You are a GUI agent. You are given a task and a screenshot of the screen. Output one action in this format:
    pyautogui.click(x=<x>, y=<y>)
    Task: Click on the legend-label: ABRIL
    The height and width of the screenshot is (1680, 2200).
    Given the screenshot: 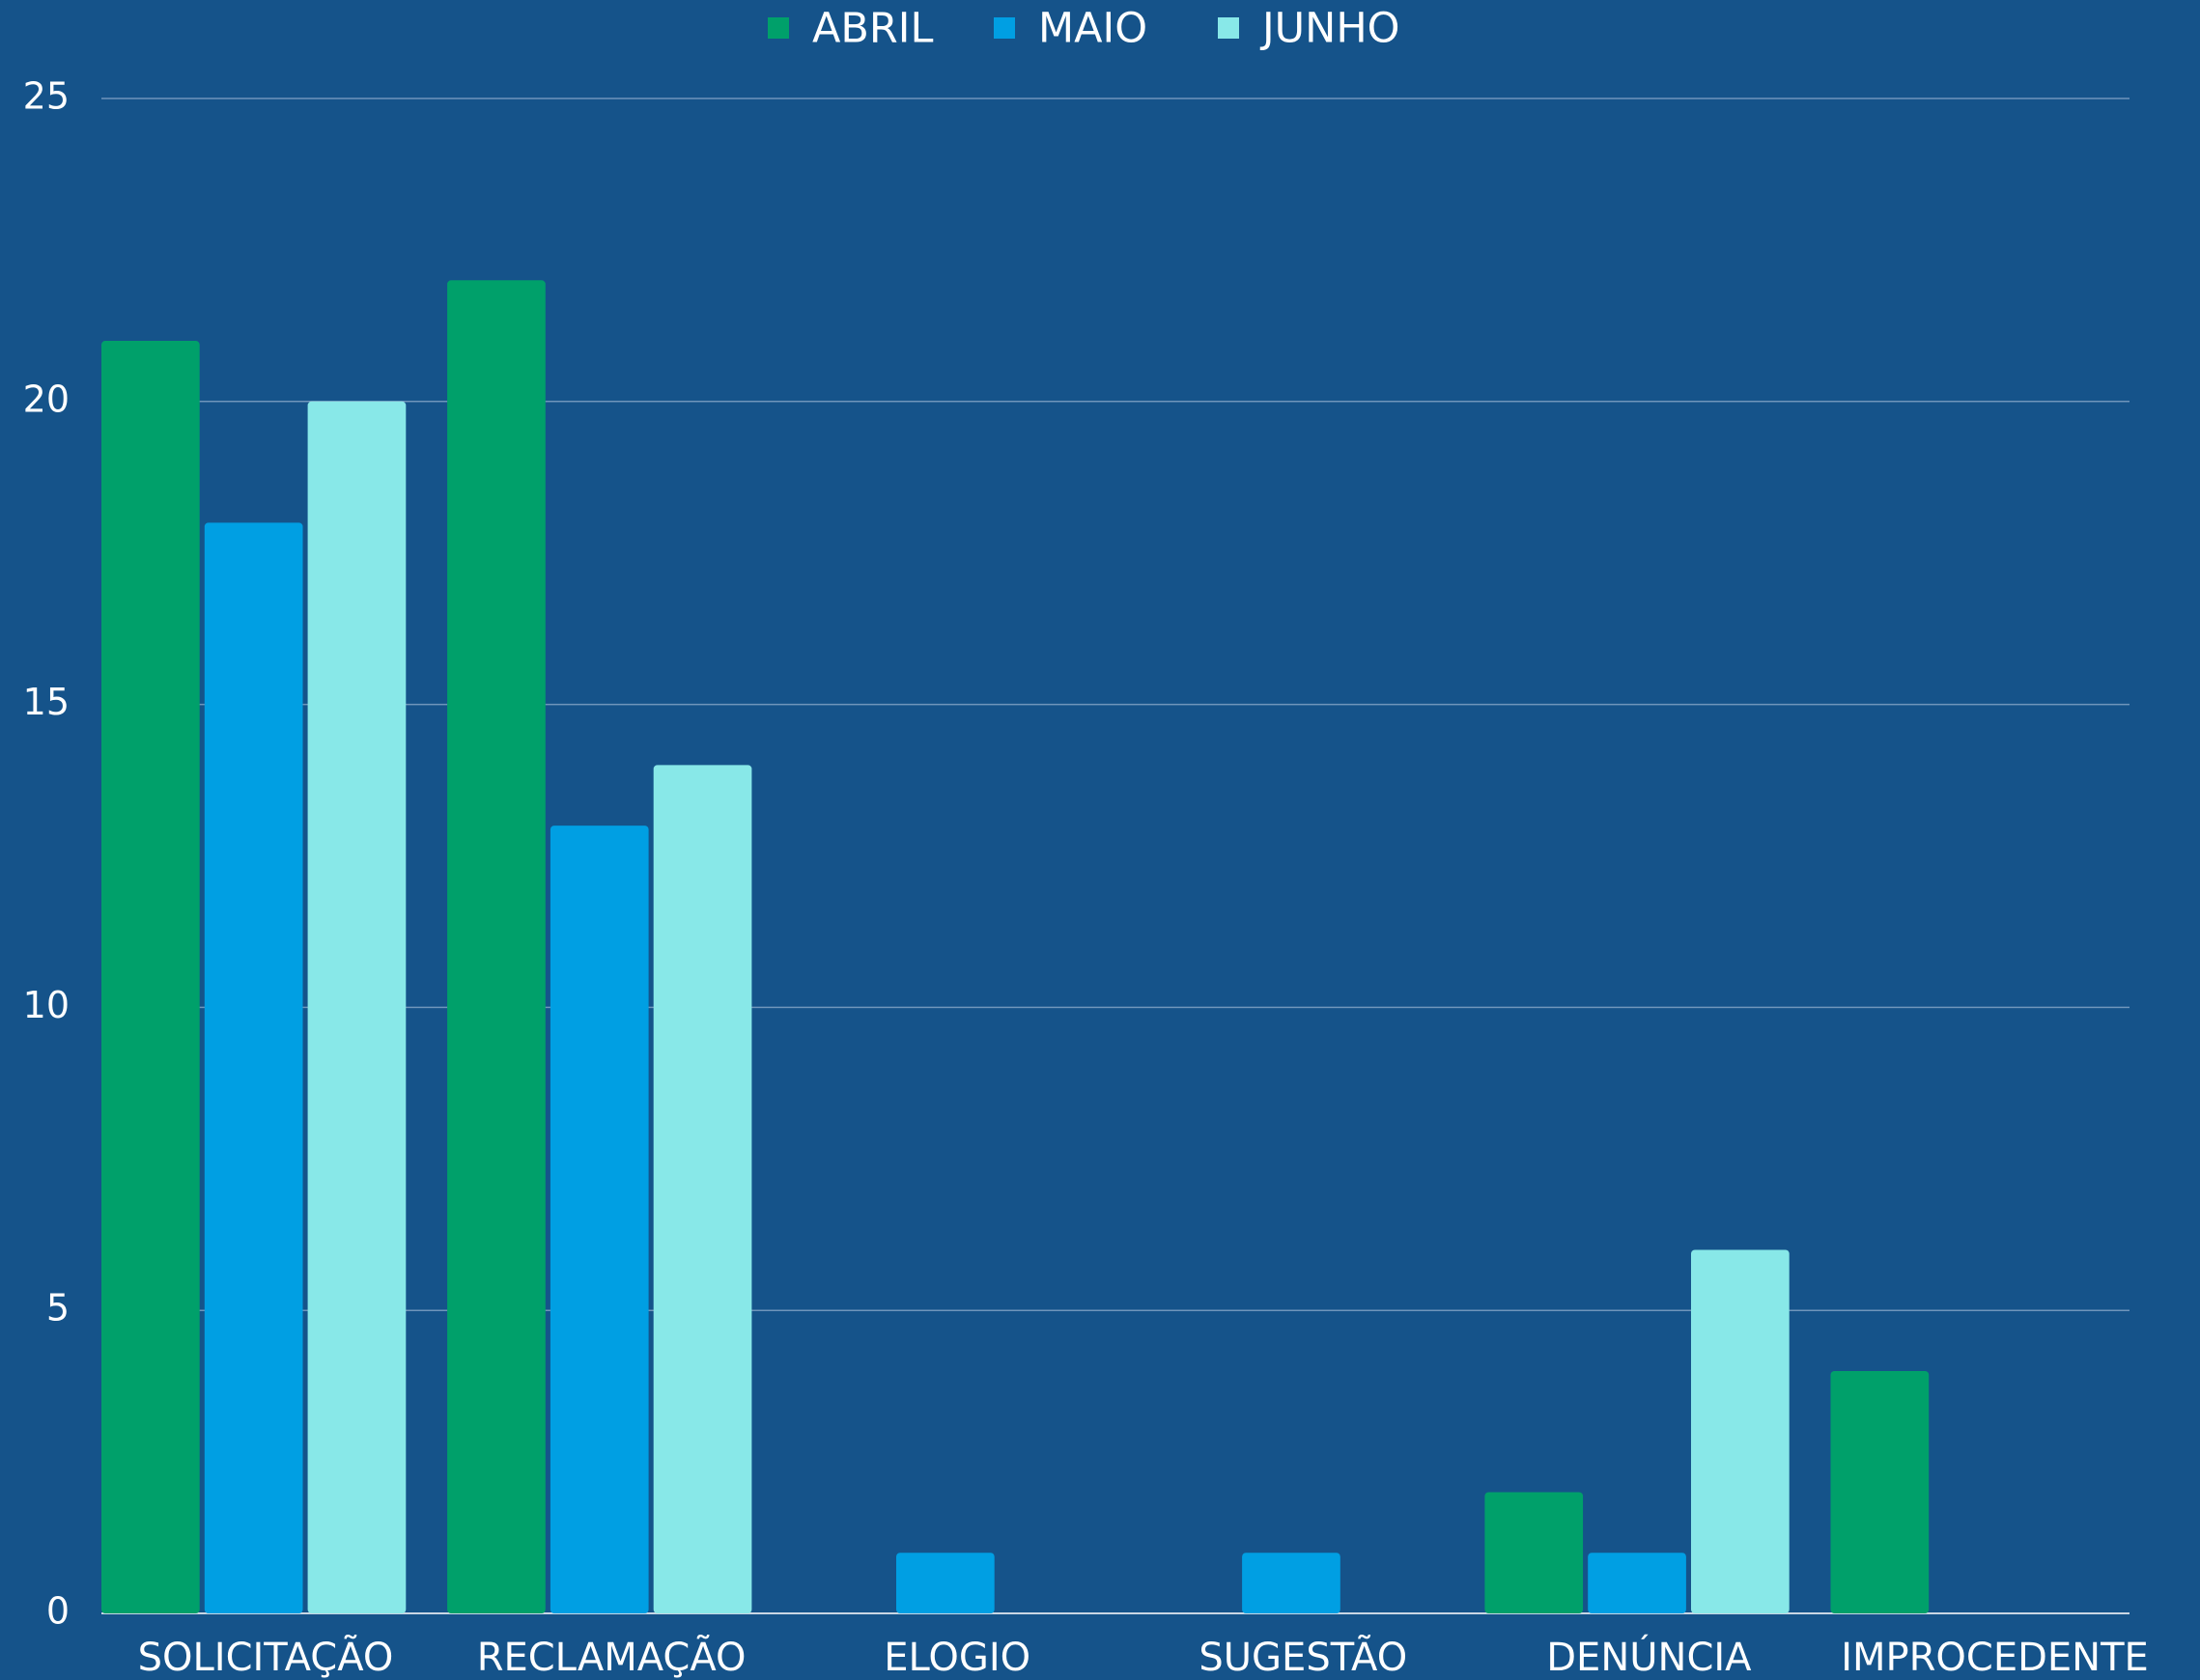 What is the action you would take?
    pyautogui.click(x=872, y=29)
    